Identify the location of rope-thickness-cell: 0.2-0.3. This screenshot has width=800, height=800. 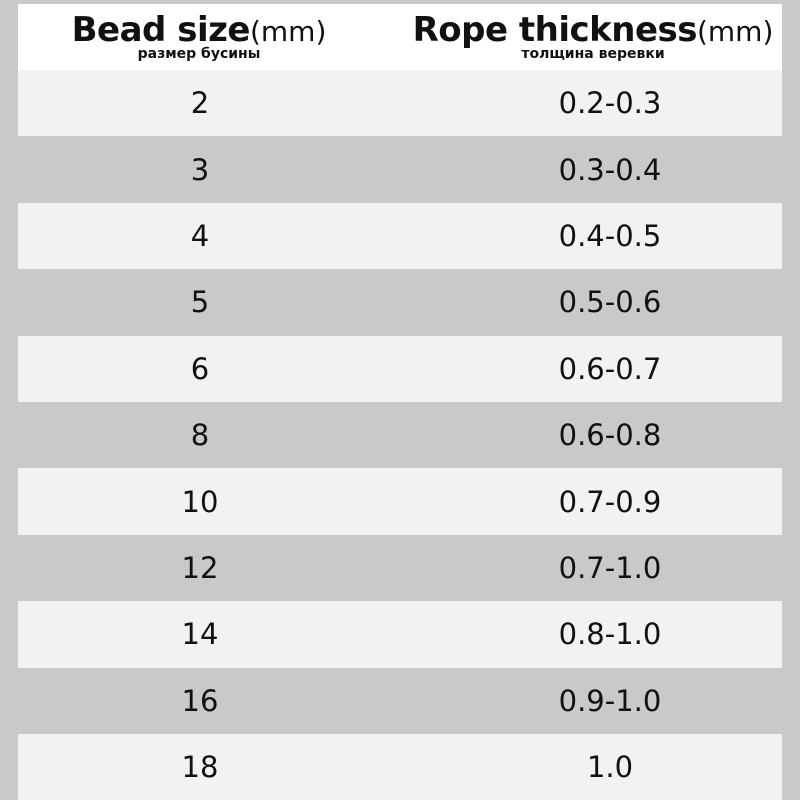
(610, 103).